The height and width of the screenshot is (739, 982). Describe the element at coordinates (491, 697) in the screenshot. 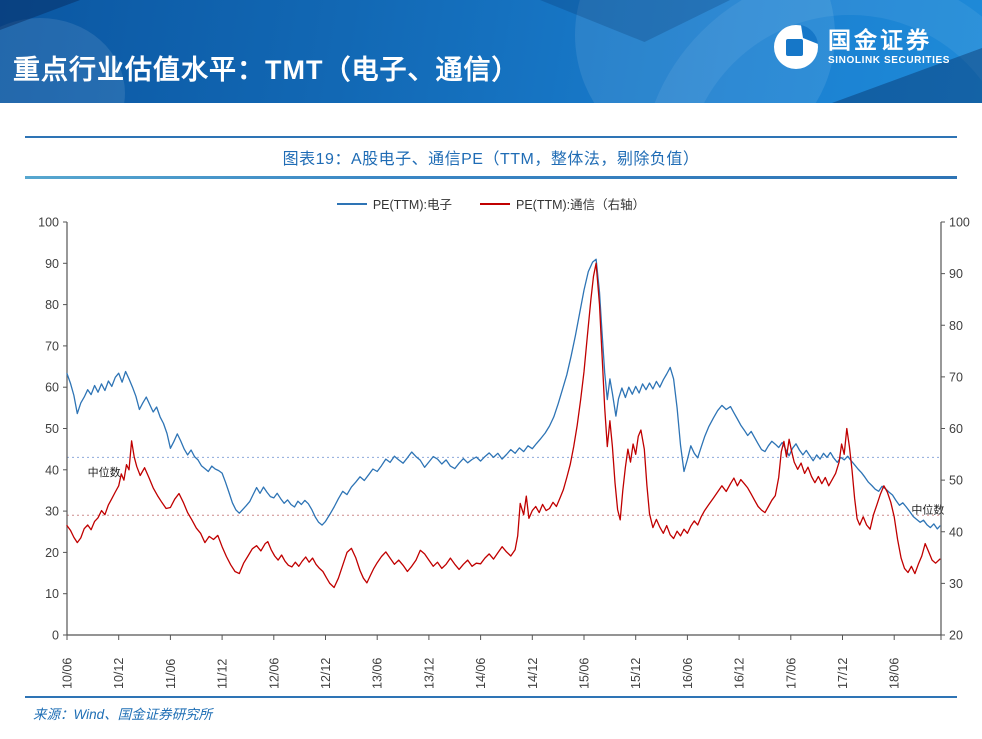

I see `footer-divider-line` at that location.